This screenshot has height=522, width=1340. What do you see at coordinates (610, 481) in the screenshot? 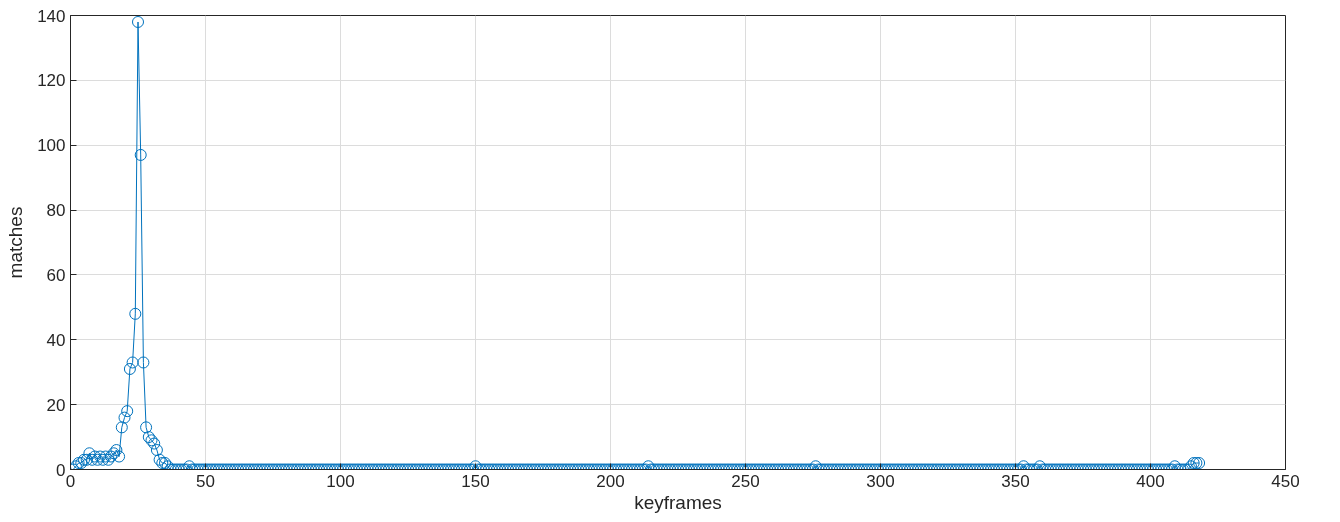
I see `x-tick-label: 200` at bounding box center [610, 481].